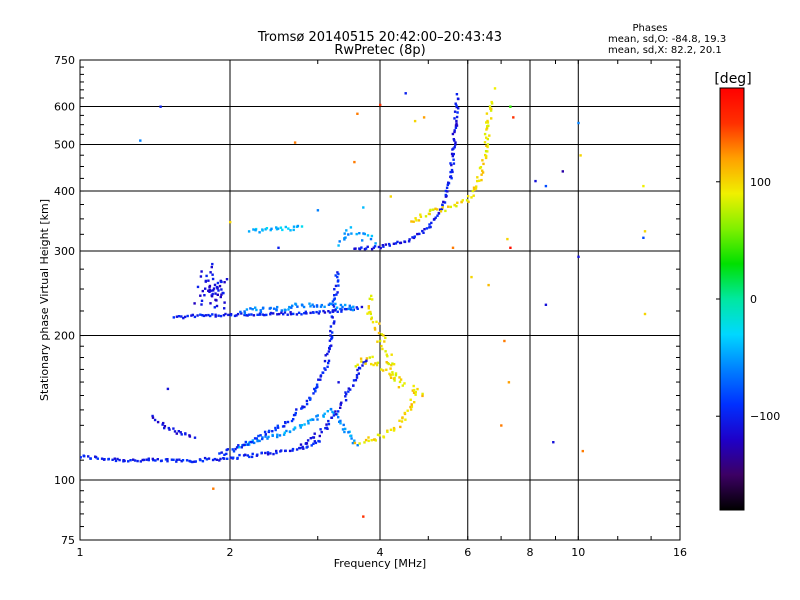 The height and width of the screenshot is (600, 800). Describe the element at coordinates (380, 563) in the screenshot. I see `x-axis-label: Frequency [MHz]` at that location.